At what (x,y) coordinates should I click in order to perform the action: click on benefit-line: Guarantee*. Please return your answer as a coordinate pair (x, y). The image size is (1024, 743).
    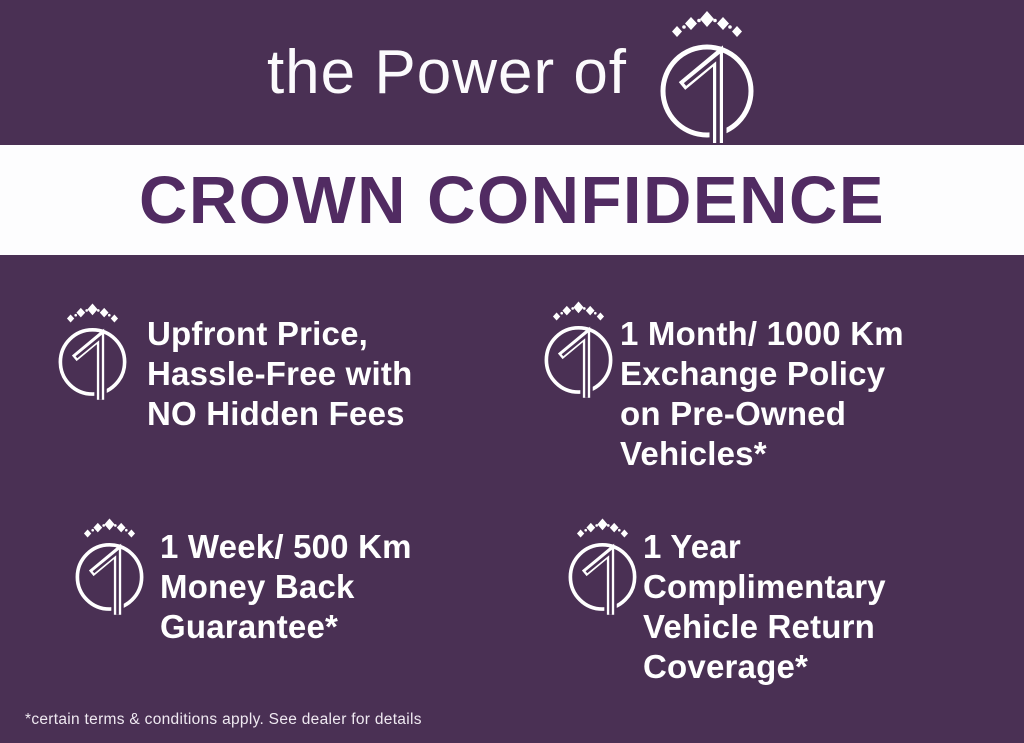
    Looking at the image, I should click on (249, 626).